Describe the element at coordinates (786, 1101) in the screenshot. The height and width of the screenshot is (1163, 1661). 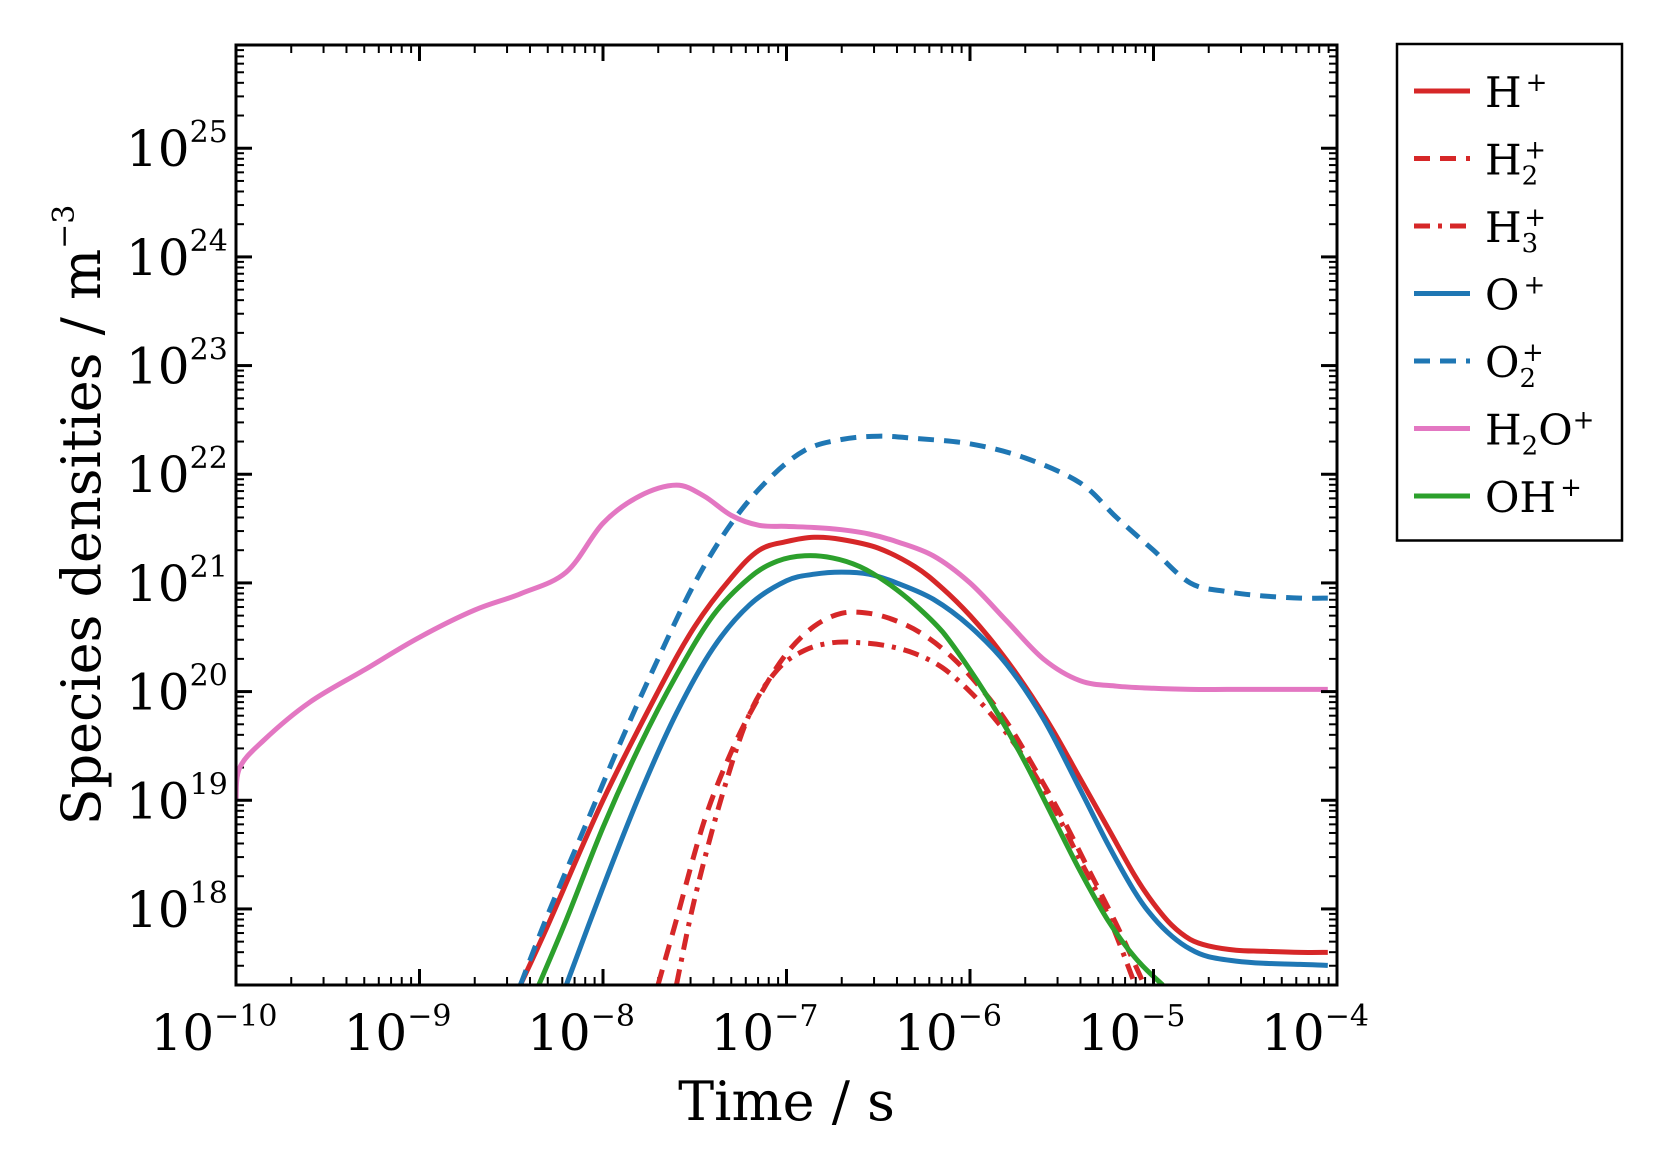
I see `x-axis-title: Time / s` at that location.